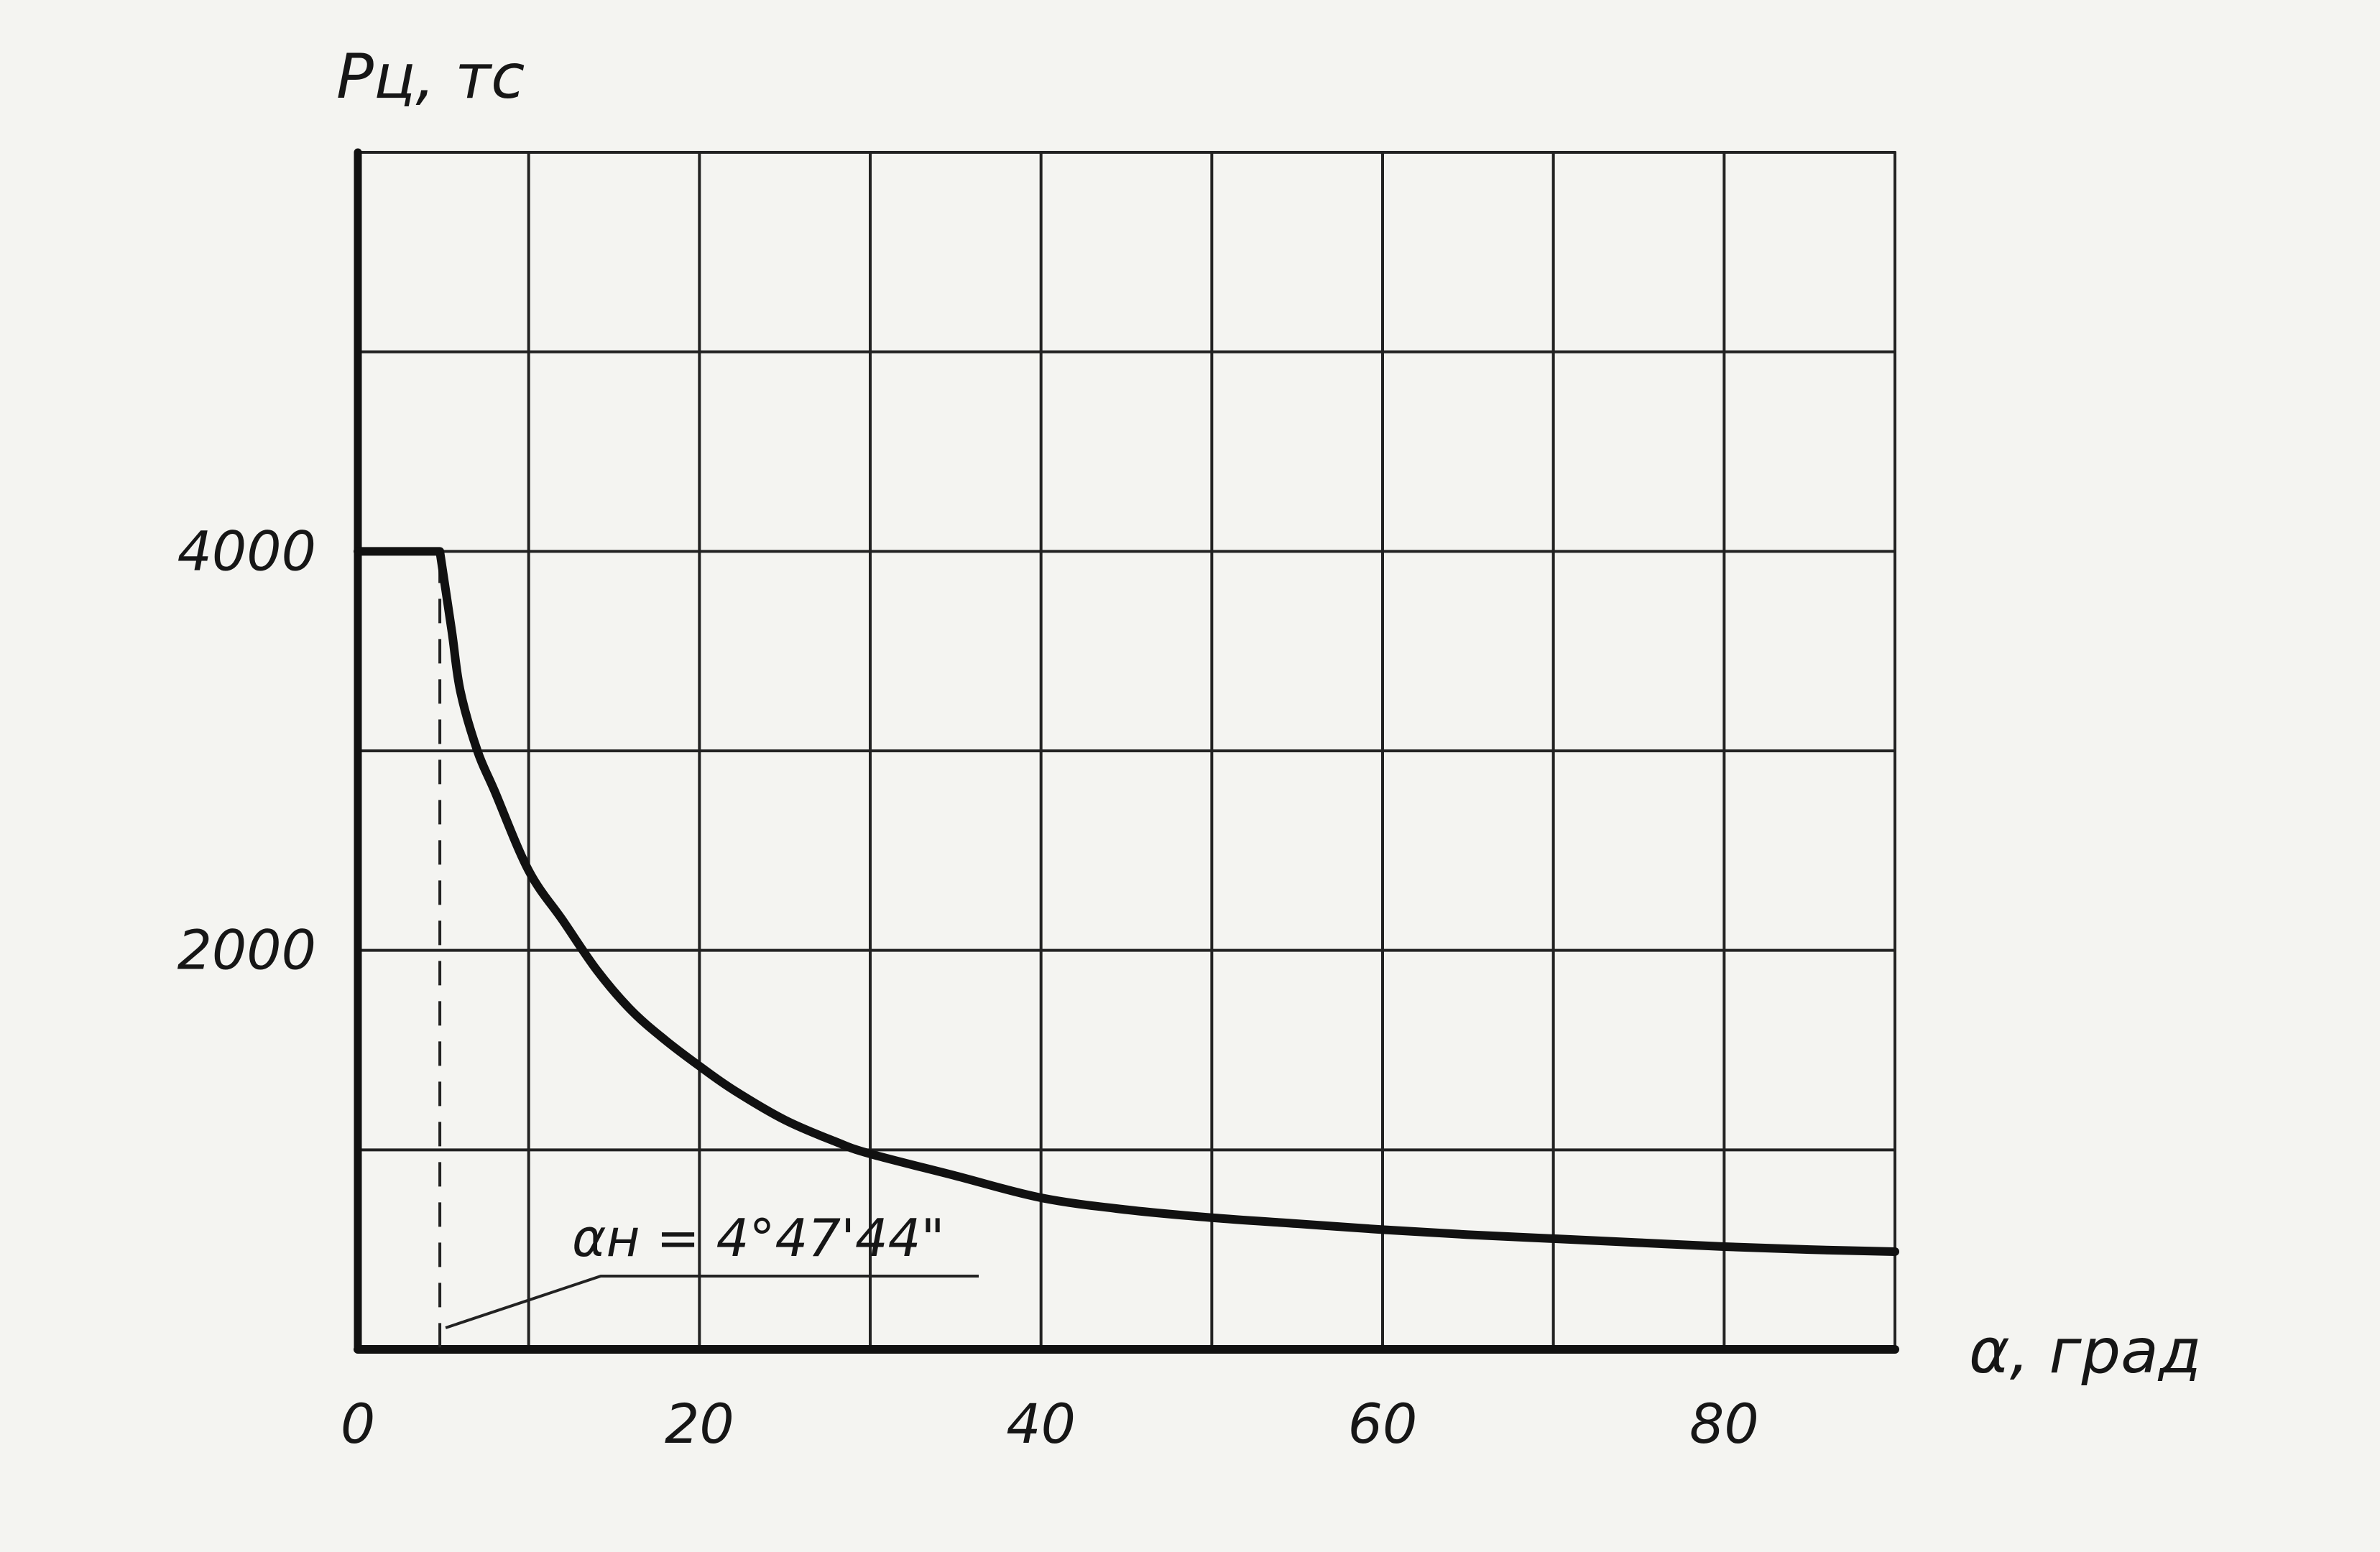 This screenshot has width=2380, height=1552. What do you see at coordinates (2085, 1351) in the screenshot?
I see `x-axis-label: α, град` at bounding box center [2085, 1351].